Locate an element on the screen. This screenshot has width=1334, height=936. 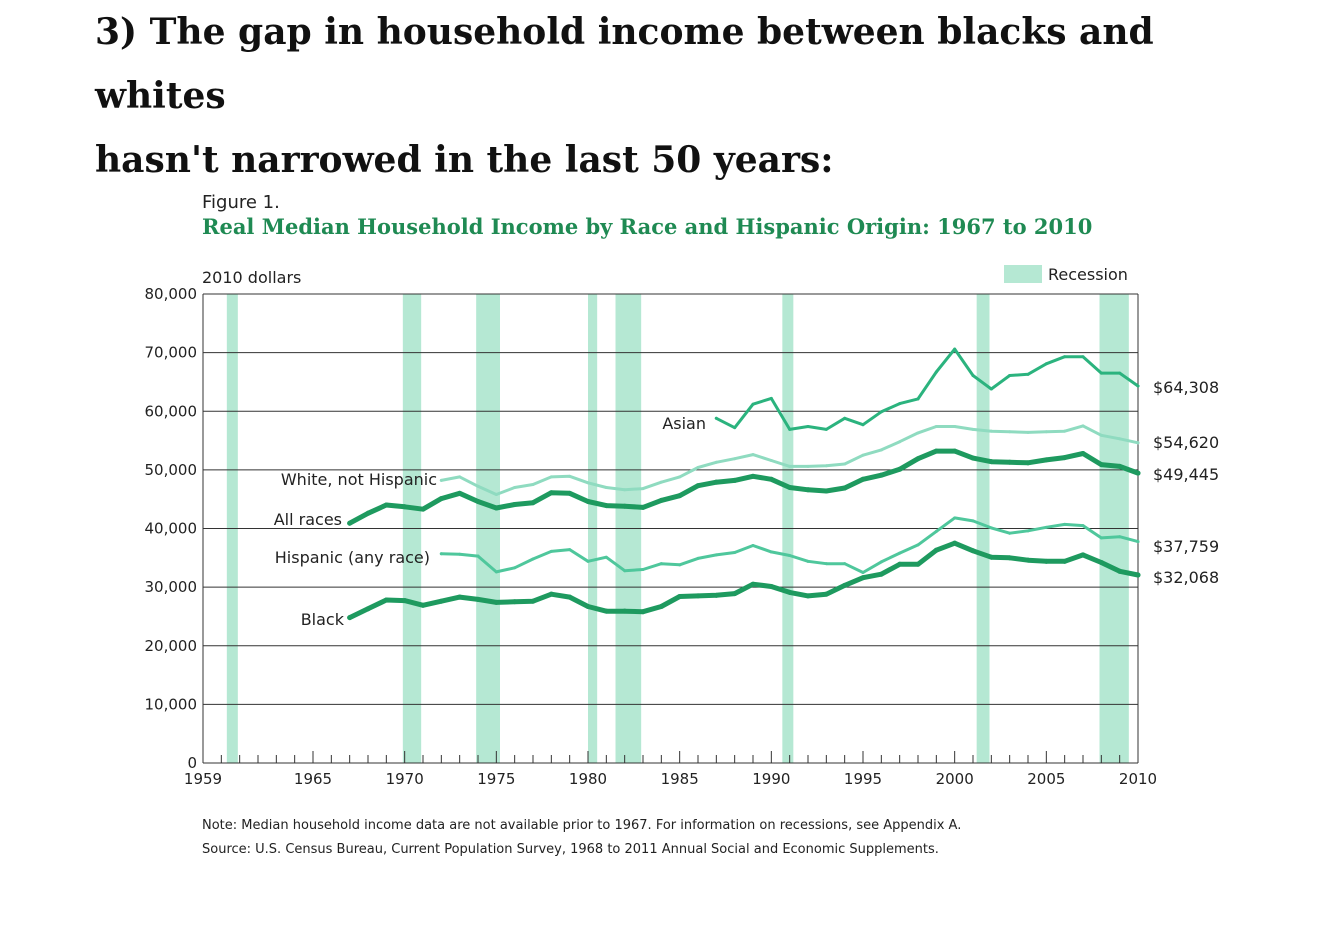
data-point-black-2009 is located at coordinates (1120, 571).